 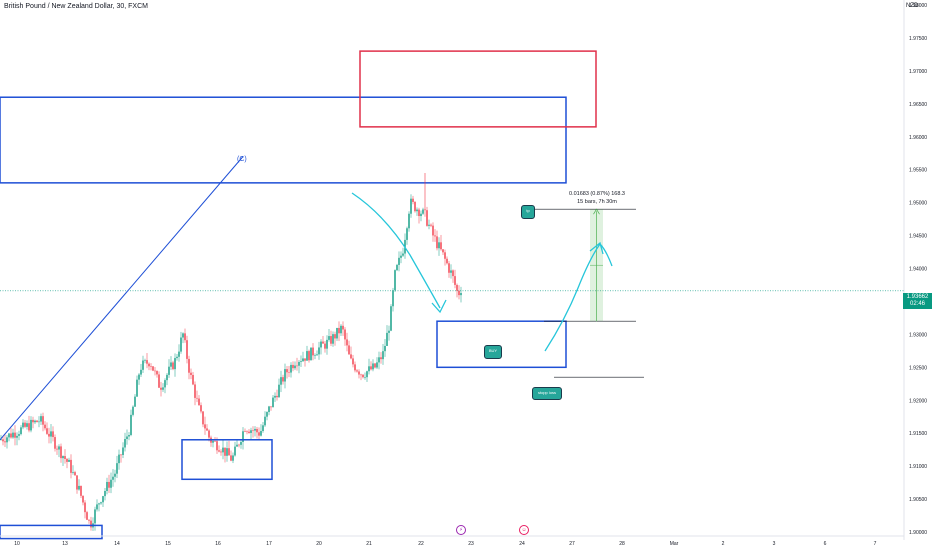 What do you see at coordinates (912, 6) in the screenshot?
I see `axis-currency: NZD` at bounding box center [912, 6].